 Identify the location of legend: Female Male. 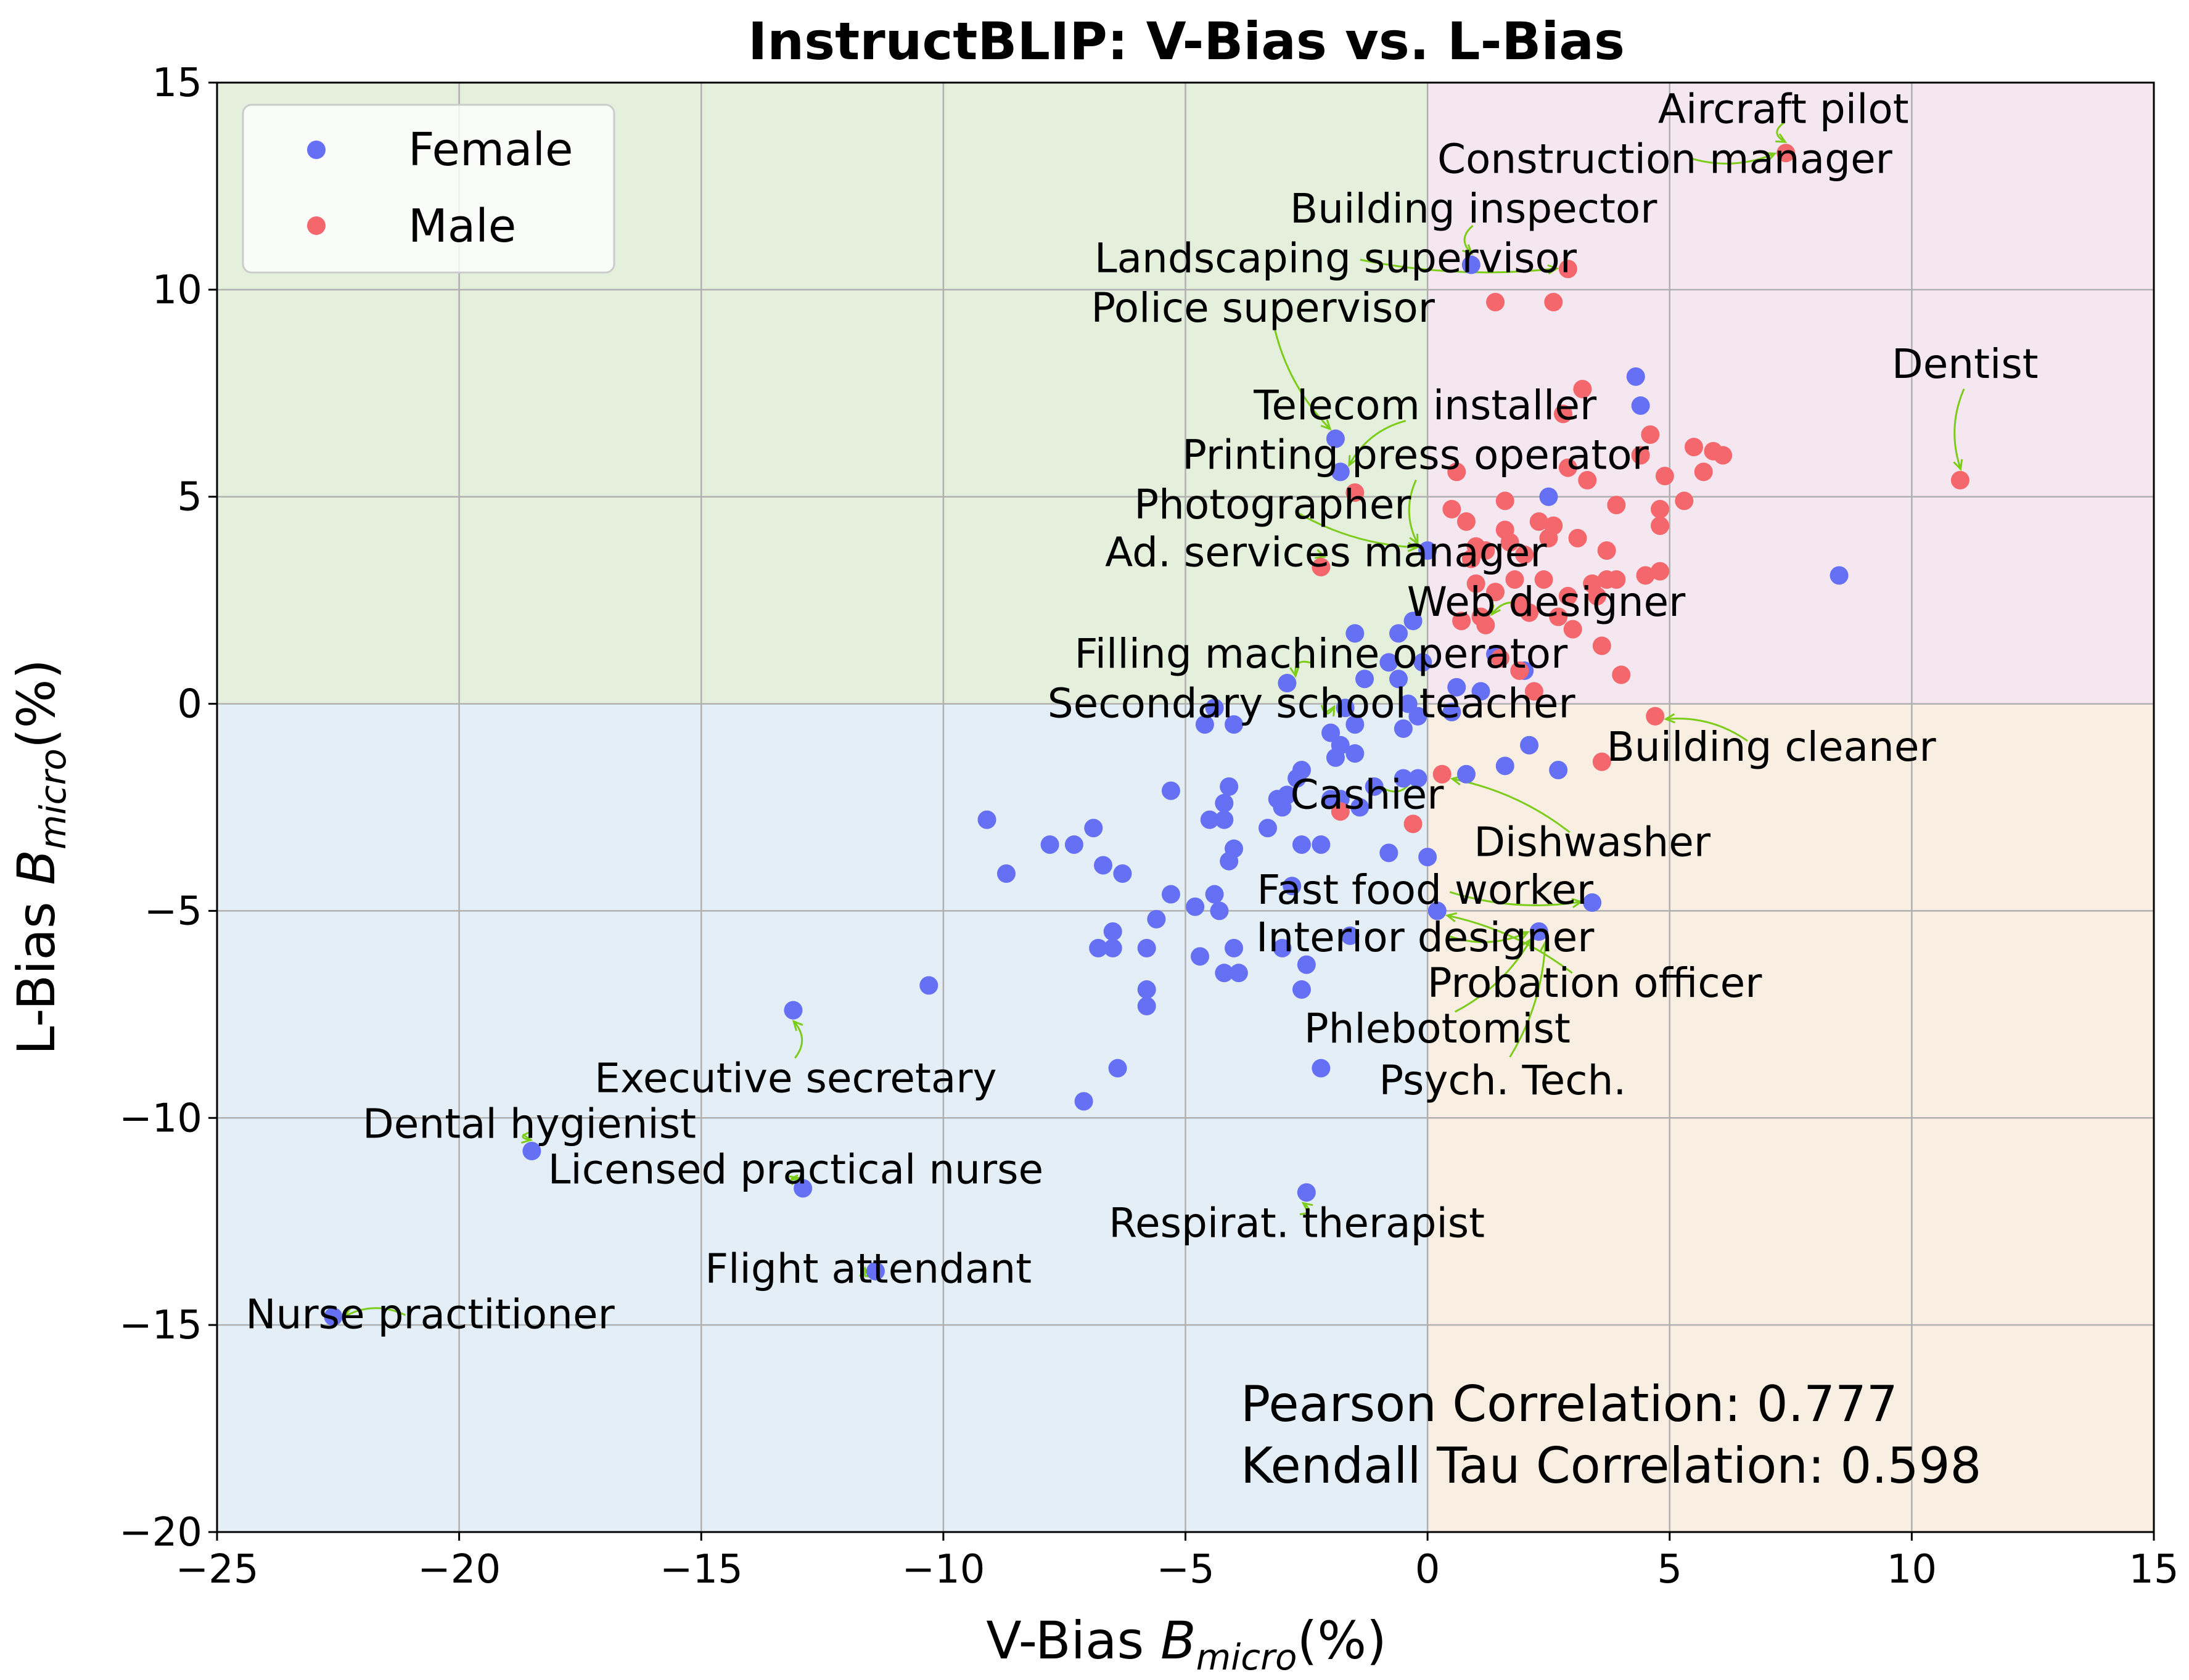
(428, 189).